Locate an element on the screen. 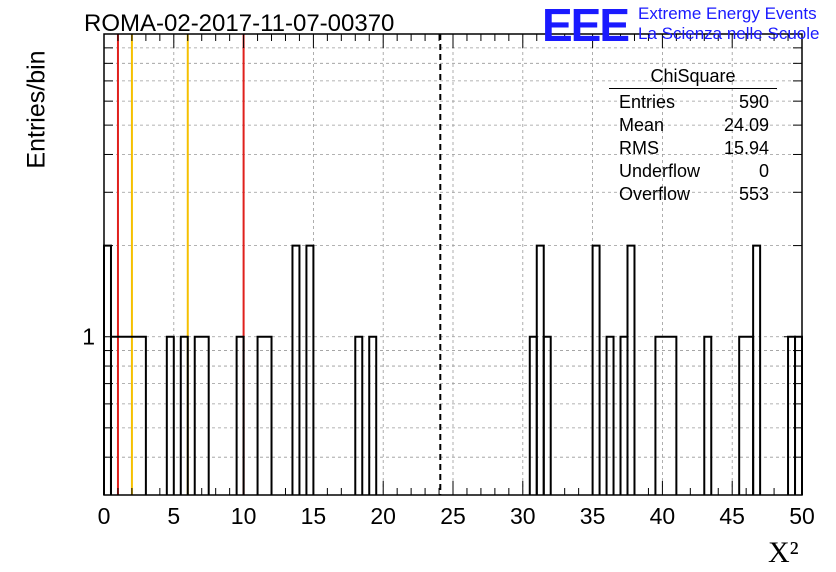  stats-value: 15.94 is located at coordinates (746, 148).